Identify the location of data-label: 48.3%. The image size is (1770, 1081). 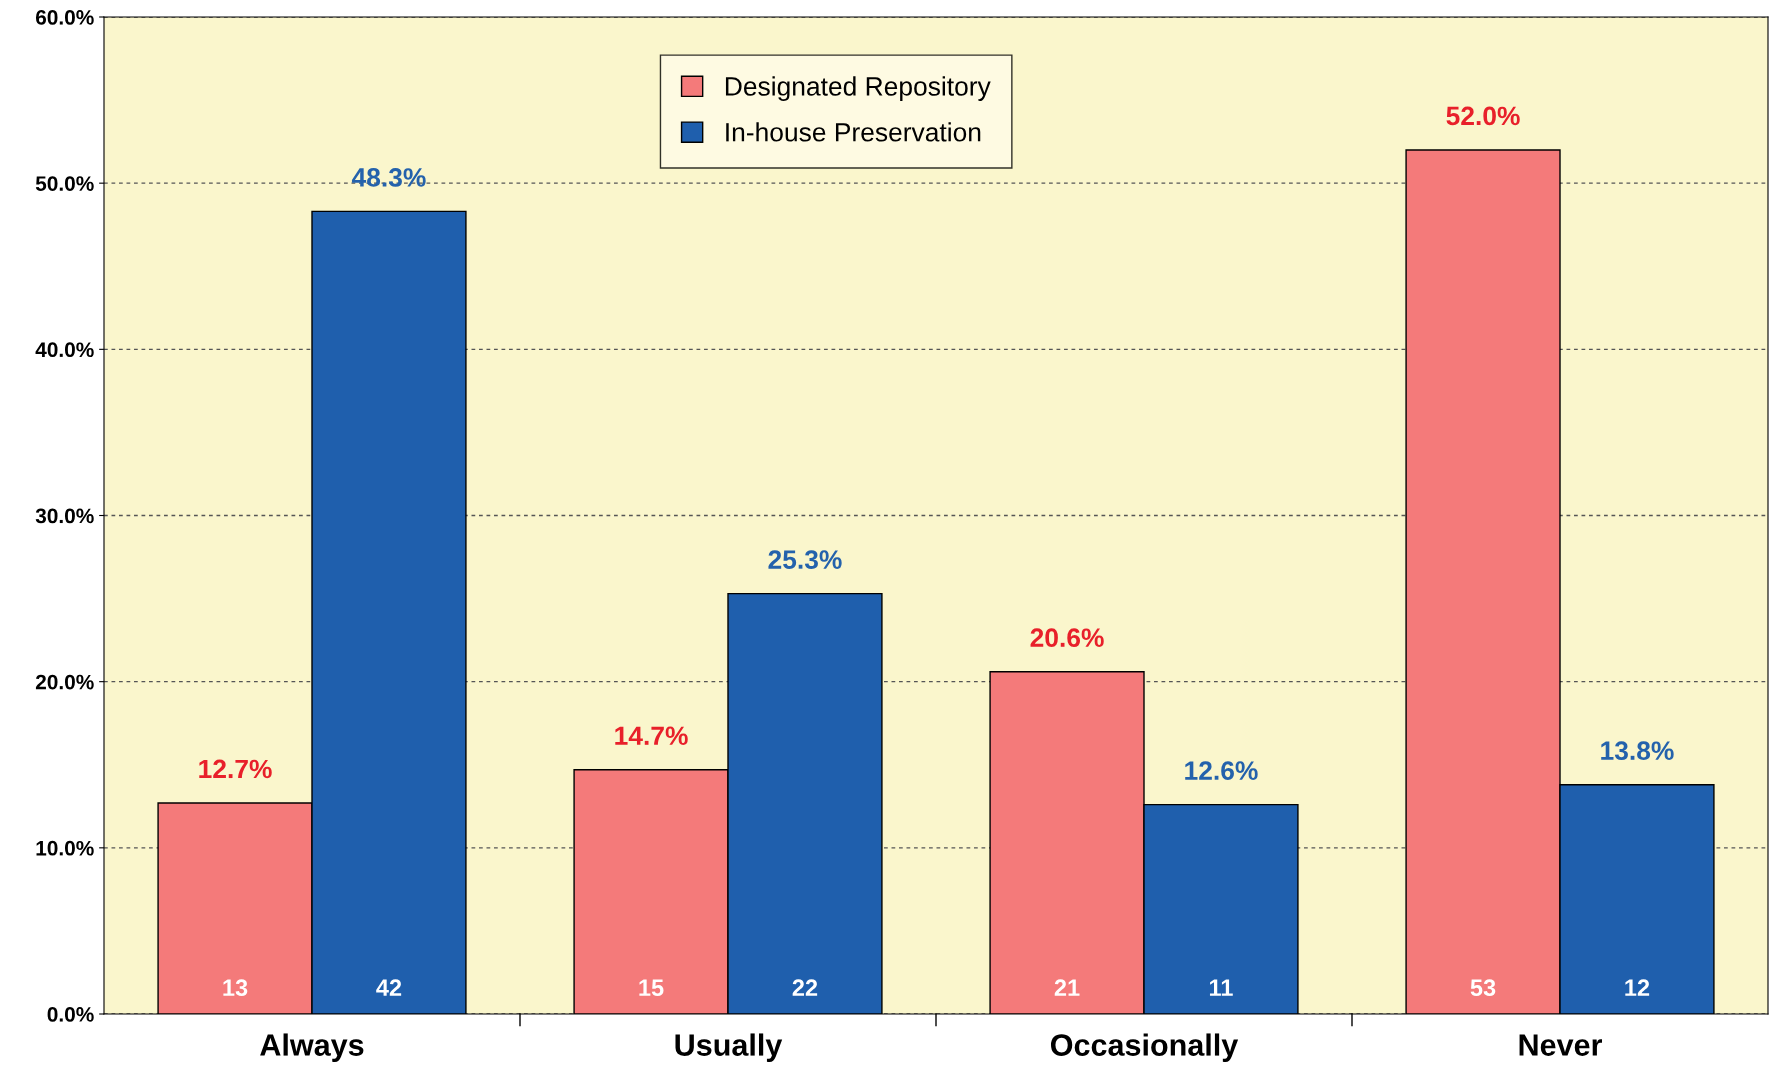
(388, 177).